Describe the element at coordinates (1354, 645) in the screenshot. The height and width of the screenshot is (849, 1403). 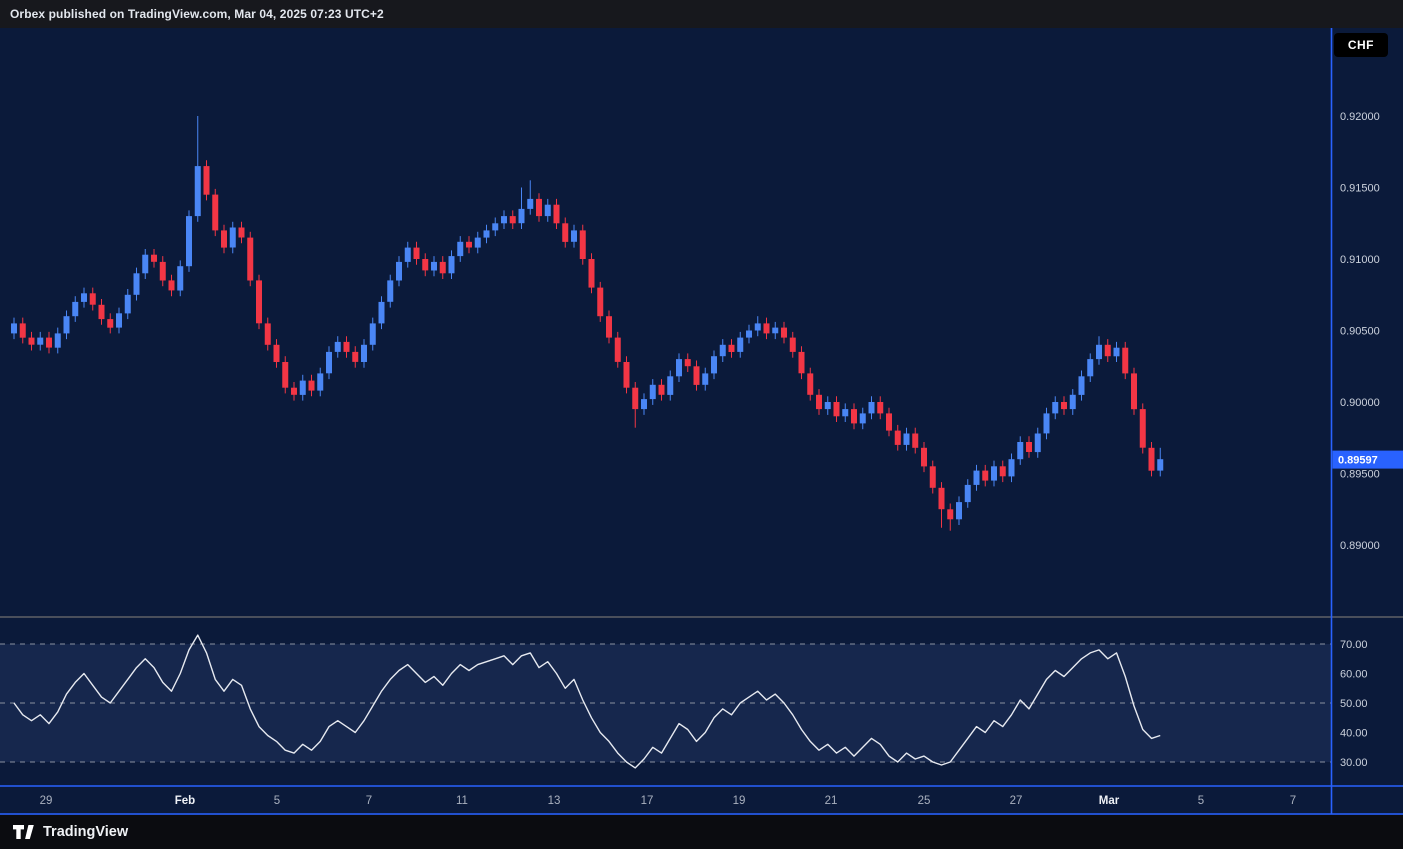
I see `svg-text: 70.00` at that location.